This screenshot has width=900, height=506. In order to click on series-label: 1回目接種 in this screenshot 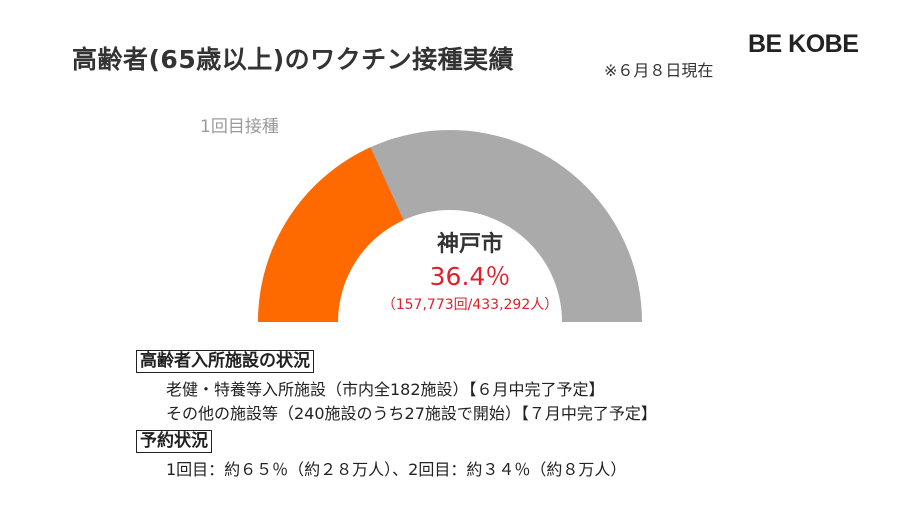, I will do `click(239, 127)`.